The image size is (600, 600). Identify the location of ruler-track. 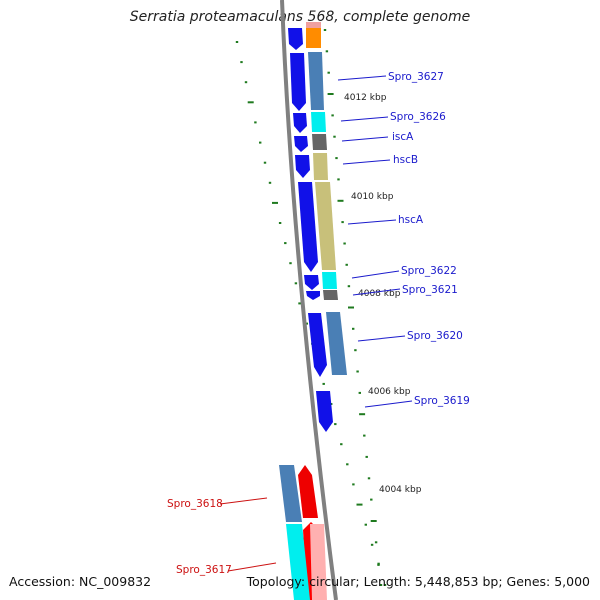
(353, 307).